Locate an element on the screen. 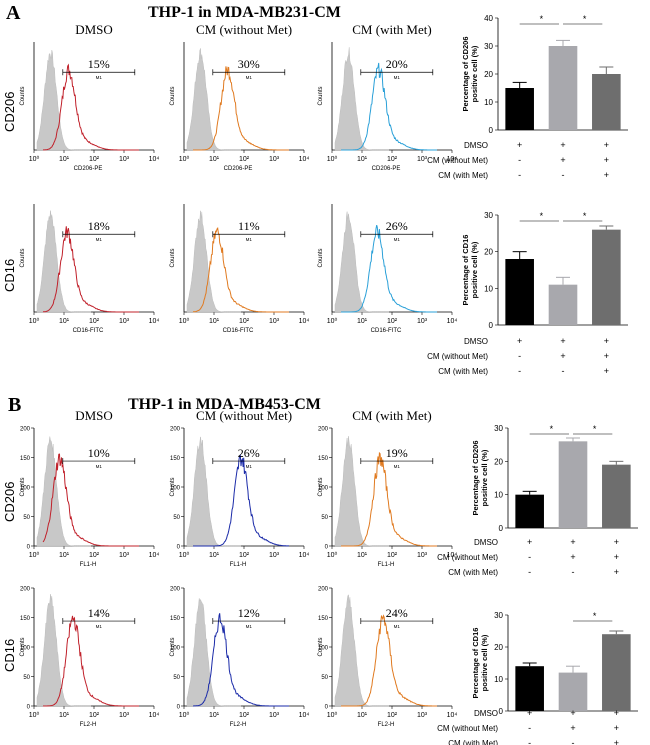  y-axis-label-line: Percentage of CD206 is located at coordinates (465, 73).